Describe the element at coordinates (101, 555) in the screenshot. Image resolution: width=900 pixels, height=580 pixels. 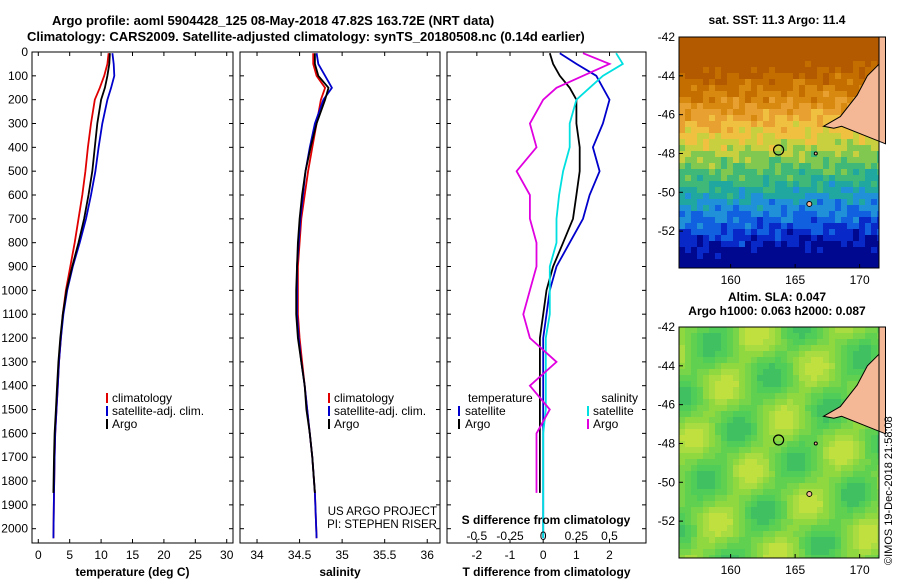
I see `x-tick-label: 10` at that location.